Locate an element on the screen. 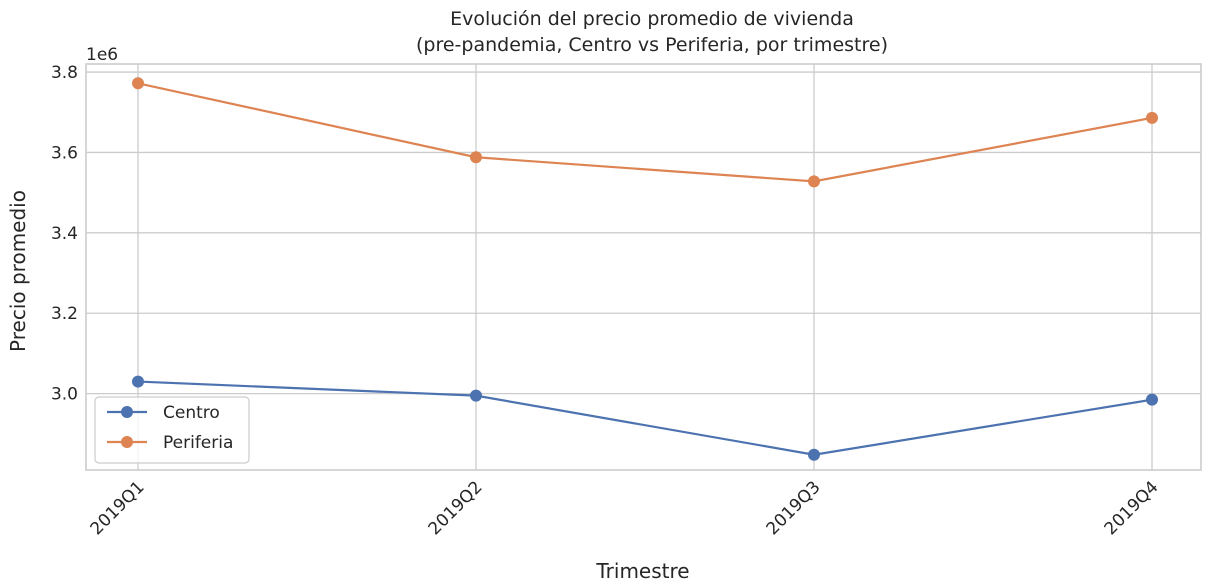 Image resolution: width=1224 pixels, height=588 pixels. x-tick-label: 2019Q4 is located at coordinates (1132, 508).